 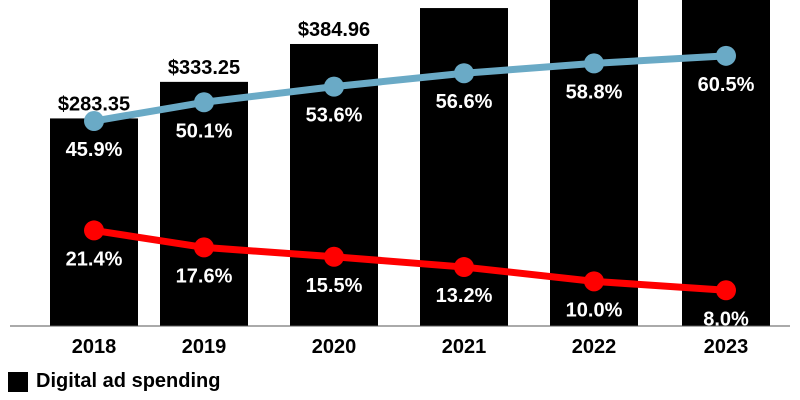 I want to click on series-1-point-2023, so click(x=726, y=55).